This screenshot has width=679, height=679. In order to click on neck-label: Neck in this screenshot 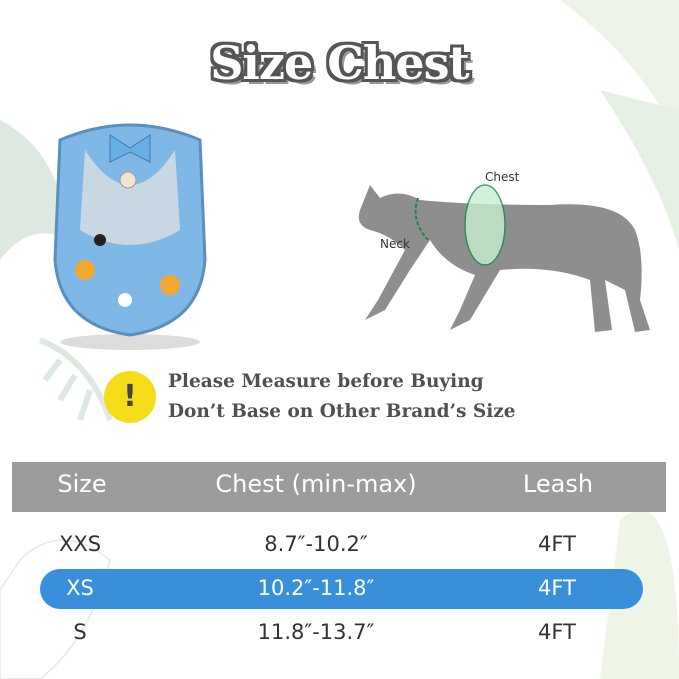, I will do `click(395, 244)`.